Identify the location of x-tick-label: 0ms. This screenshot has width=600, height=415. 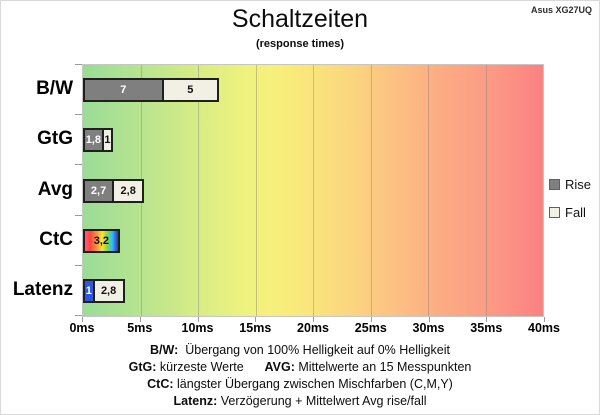
(82, 328).